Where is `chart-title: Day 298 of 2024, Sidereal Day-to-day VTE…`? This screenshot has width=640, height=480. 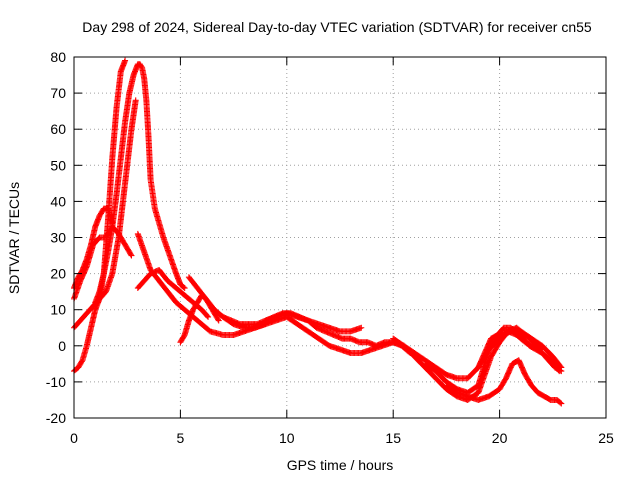
chart-title: Day 298 of 2024, Sidereal Day-to-day VTE… is located at coordinates (337, 27).